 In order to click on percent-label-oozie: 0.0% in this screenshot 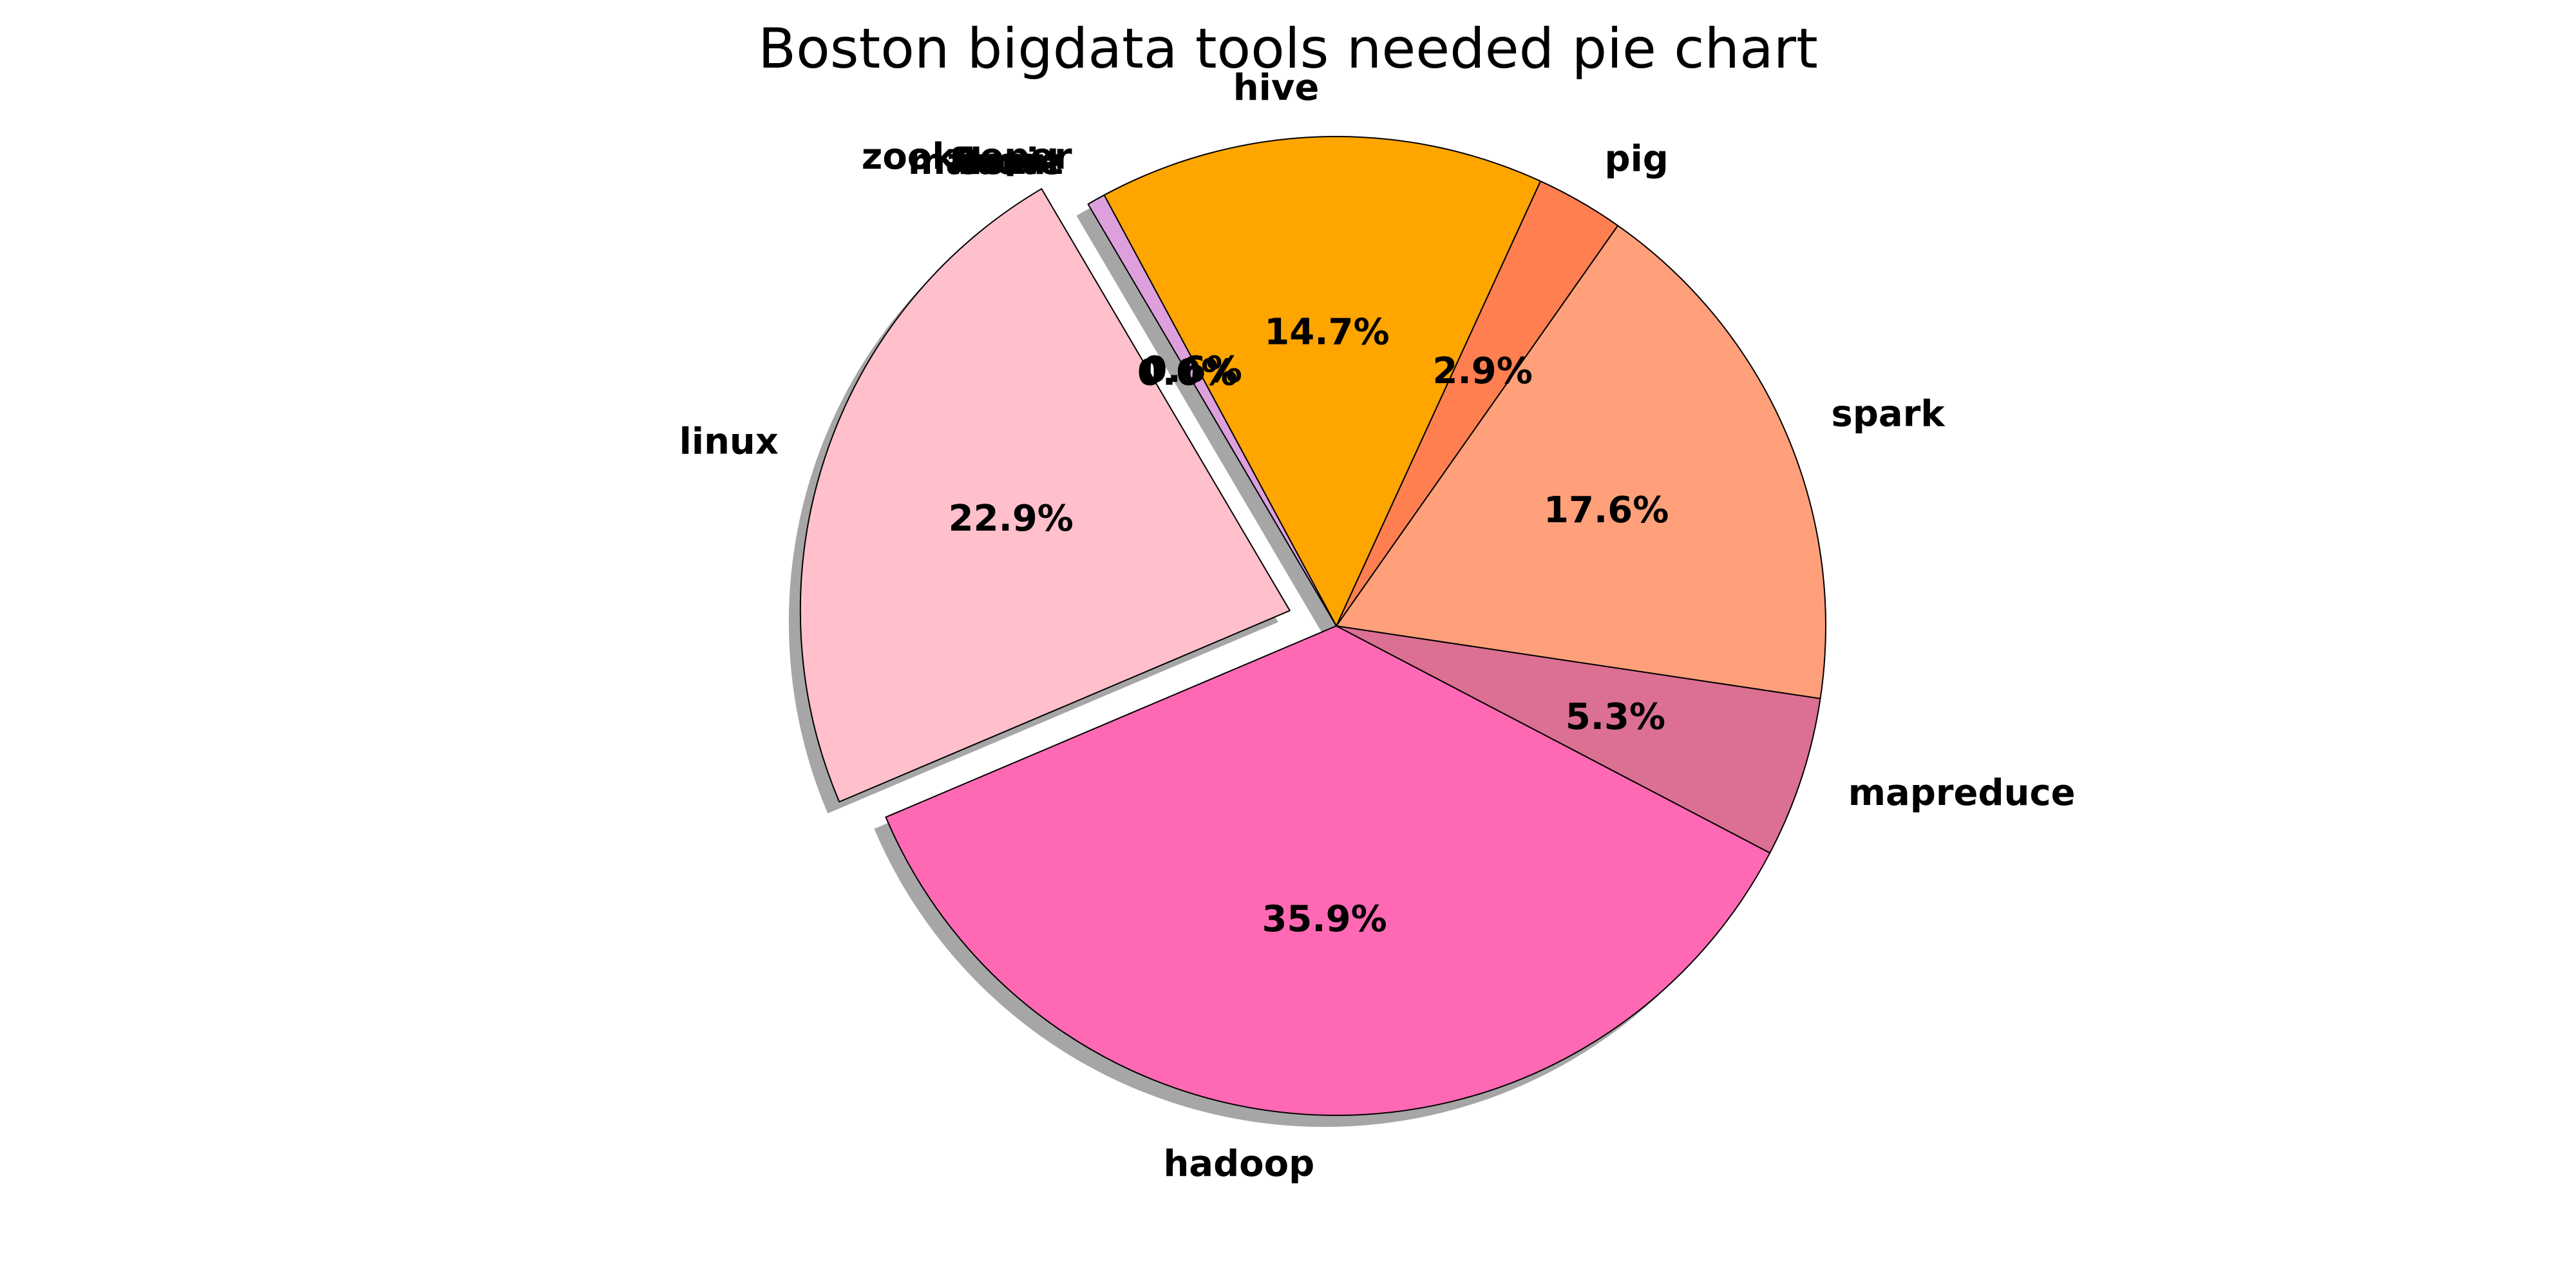, I will do `click(1187, 373)`.